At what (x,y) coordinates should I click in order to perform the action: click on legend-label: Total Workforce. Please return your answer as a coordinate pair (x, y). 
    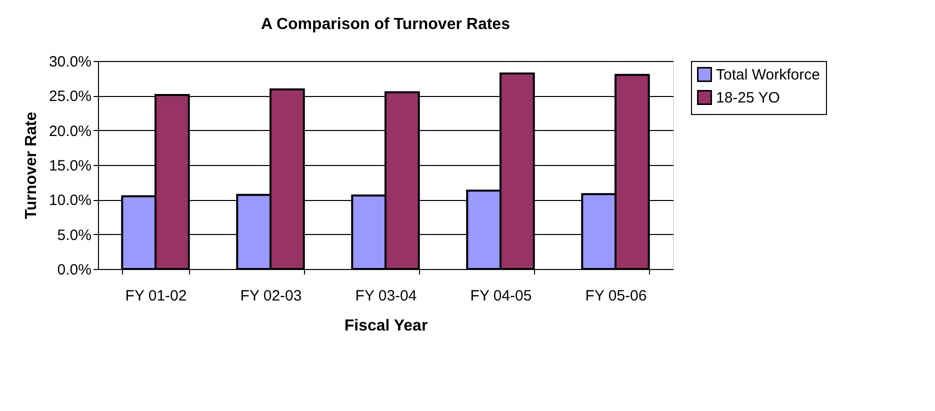
    Looking at the image, I should click on (768, 75).